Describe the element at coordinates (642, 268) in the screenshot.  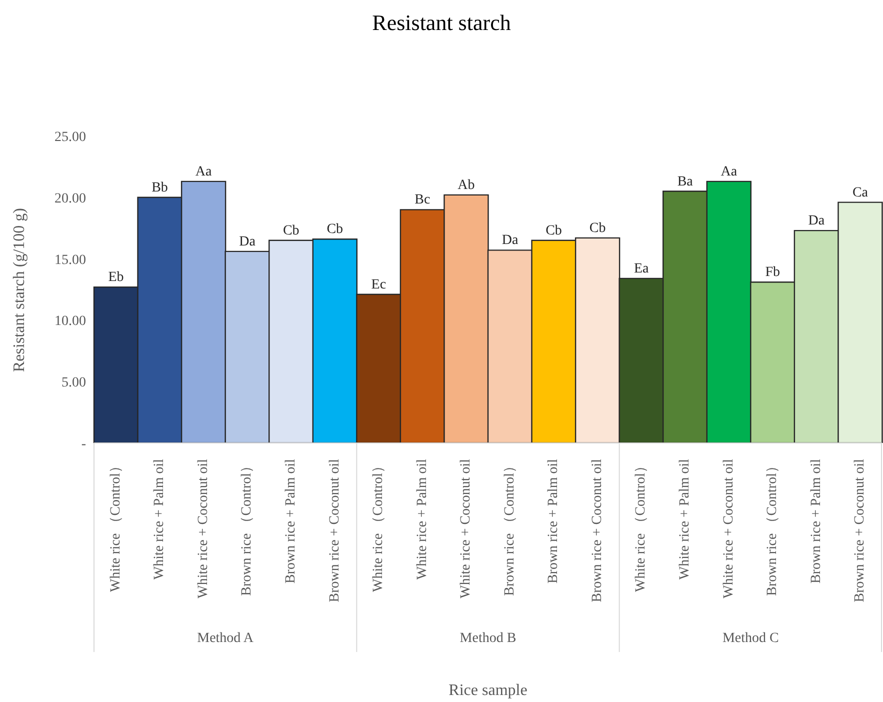
I see `data-label: Ea` at that location.